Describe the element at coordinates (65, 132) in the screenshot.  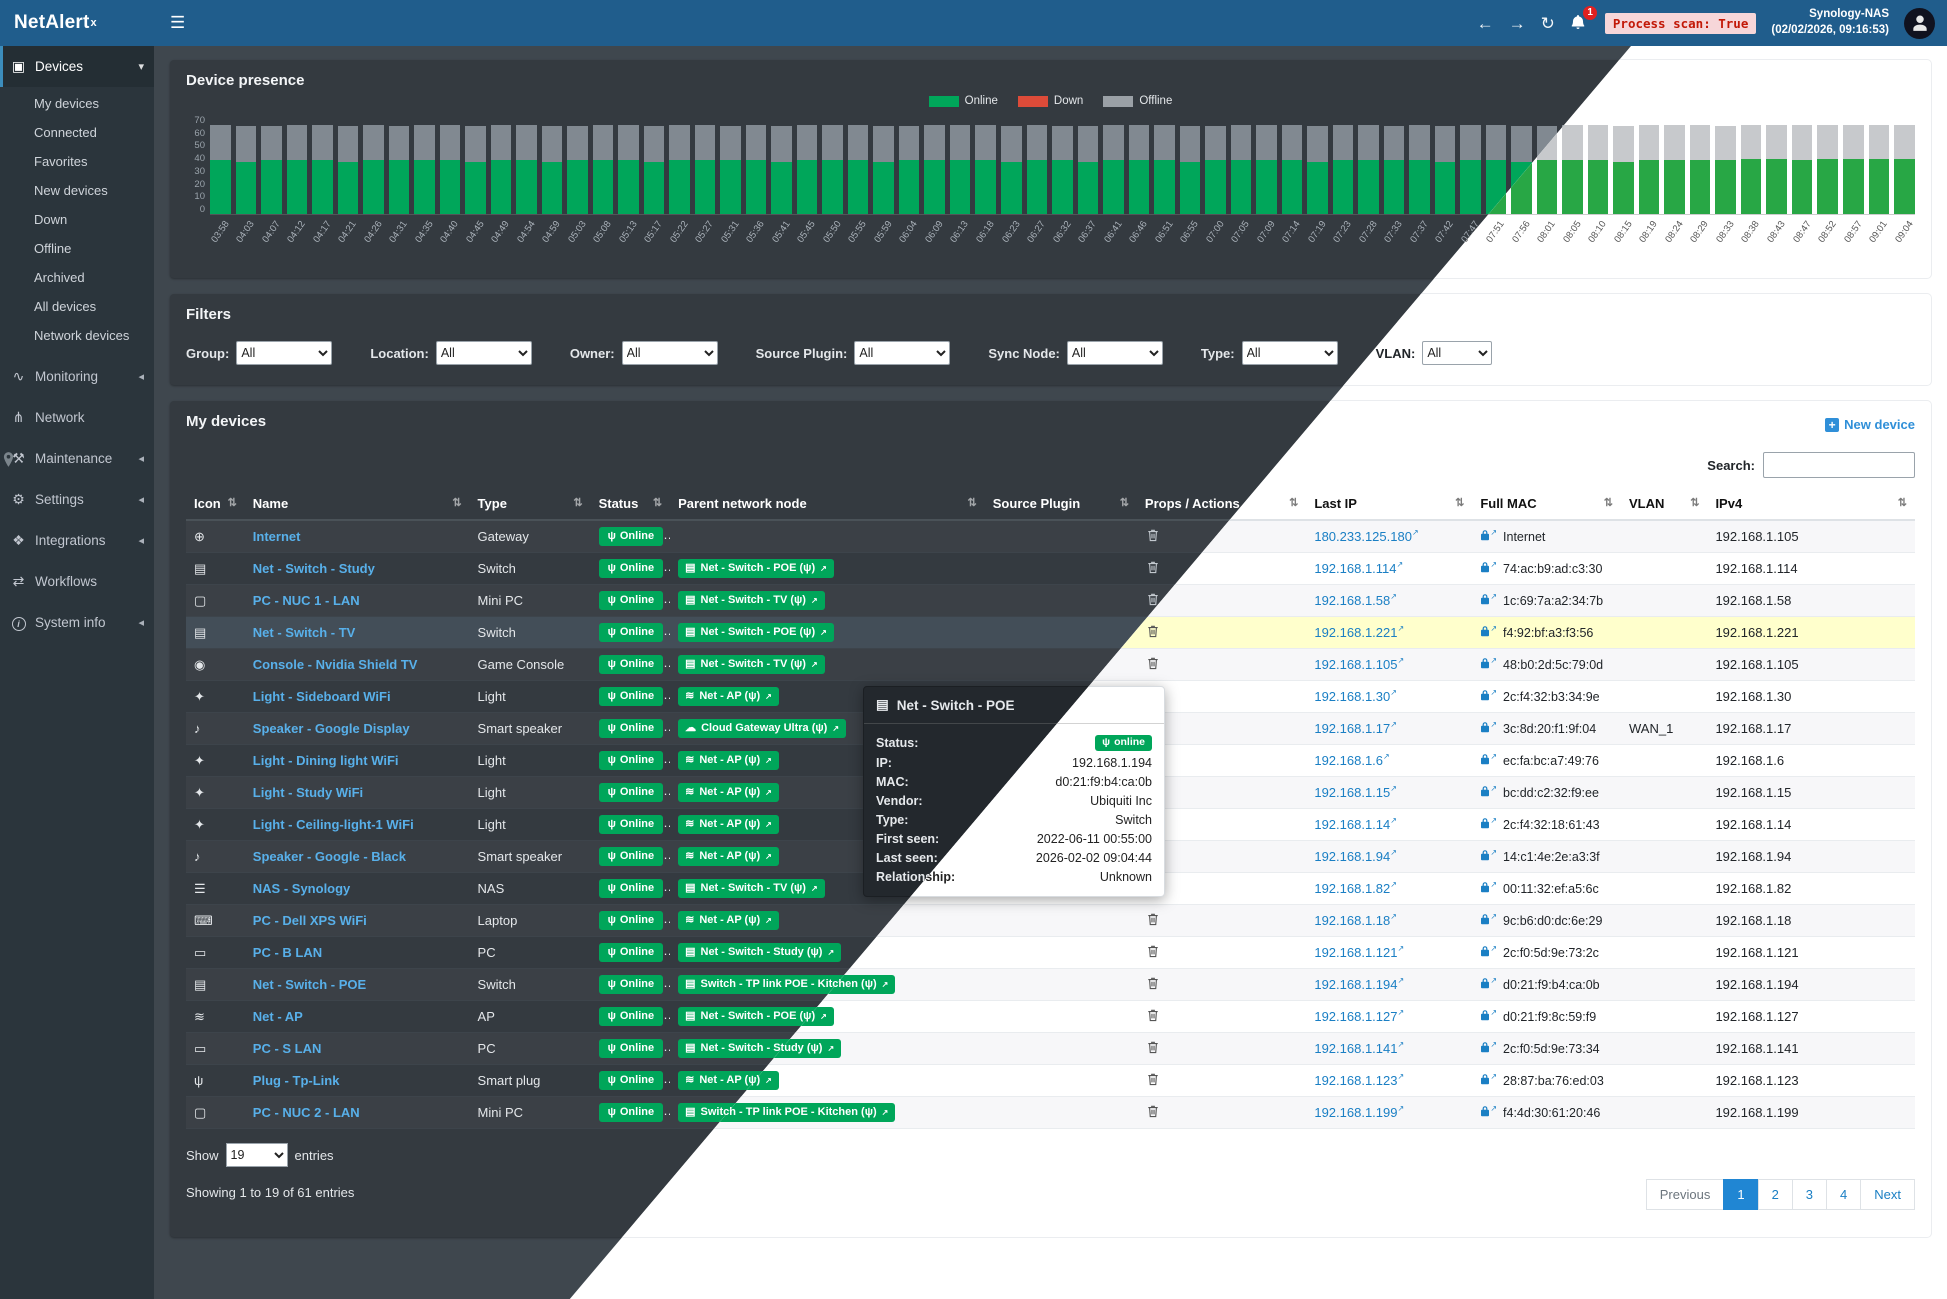
I see `sidebar-item-connected: Connected` at that location.